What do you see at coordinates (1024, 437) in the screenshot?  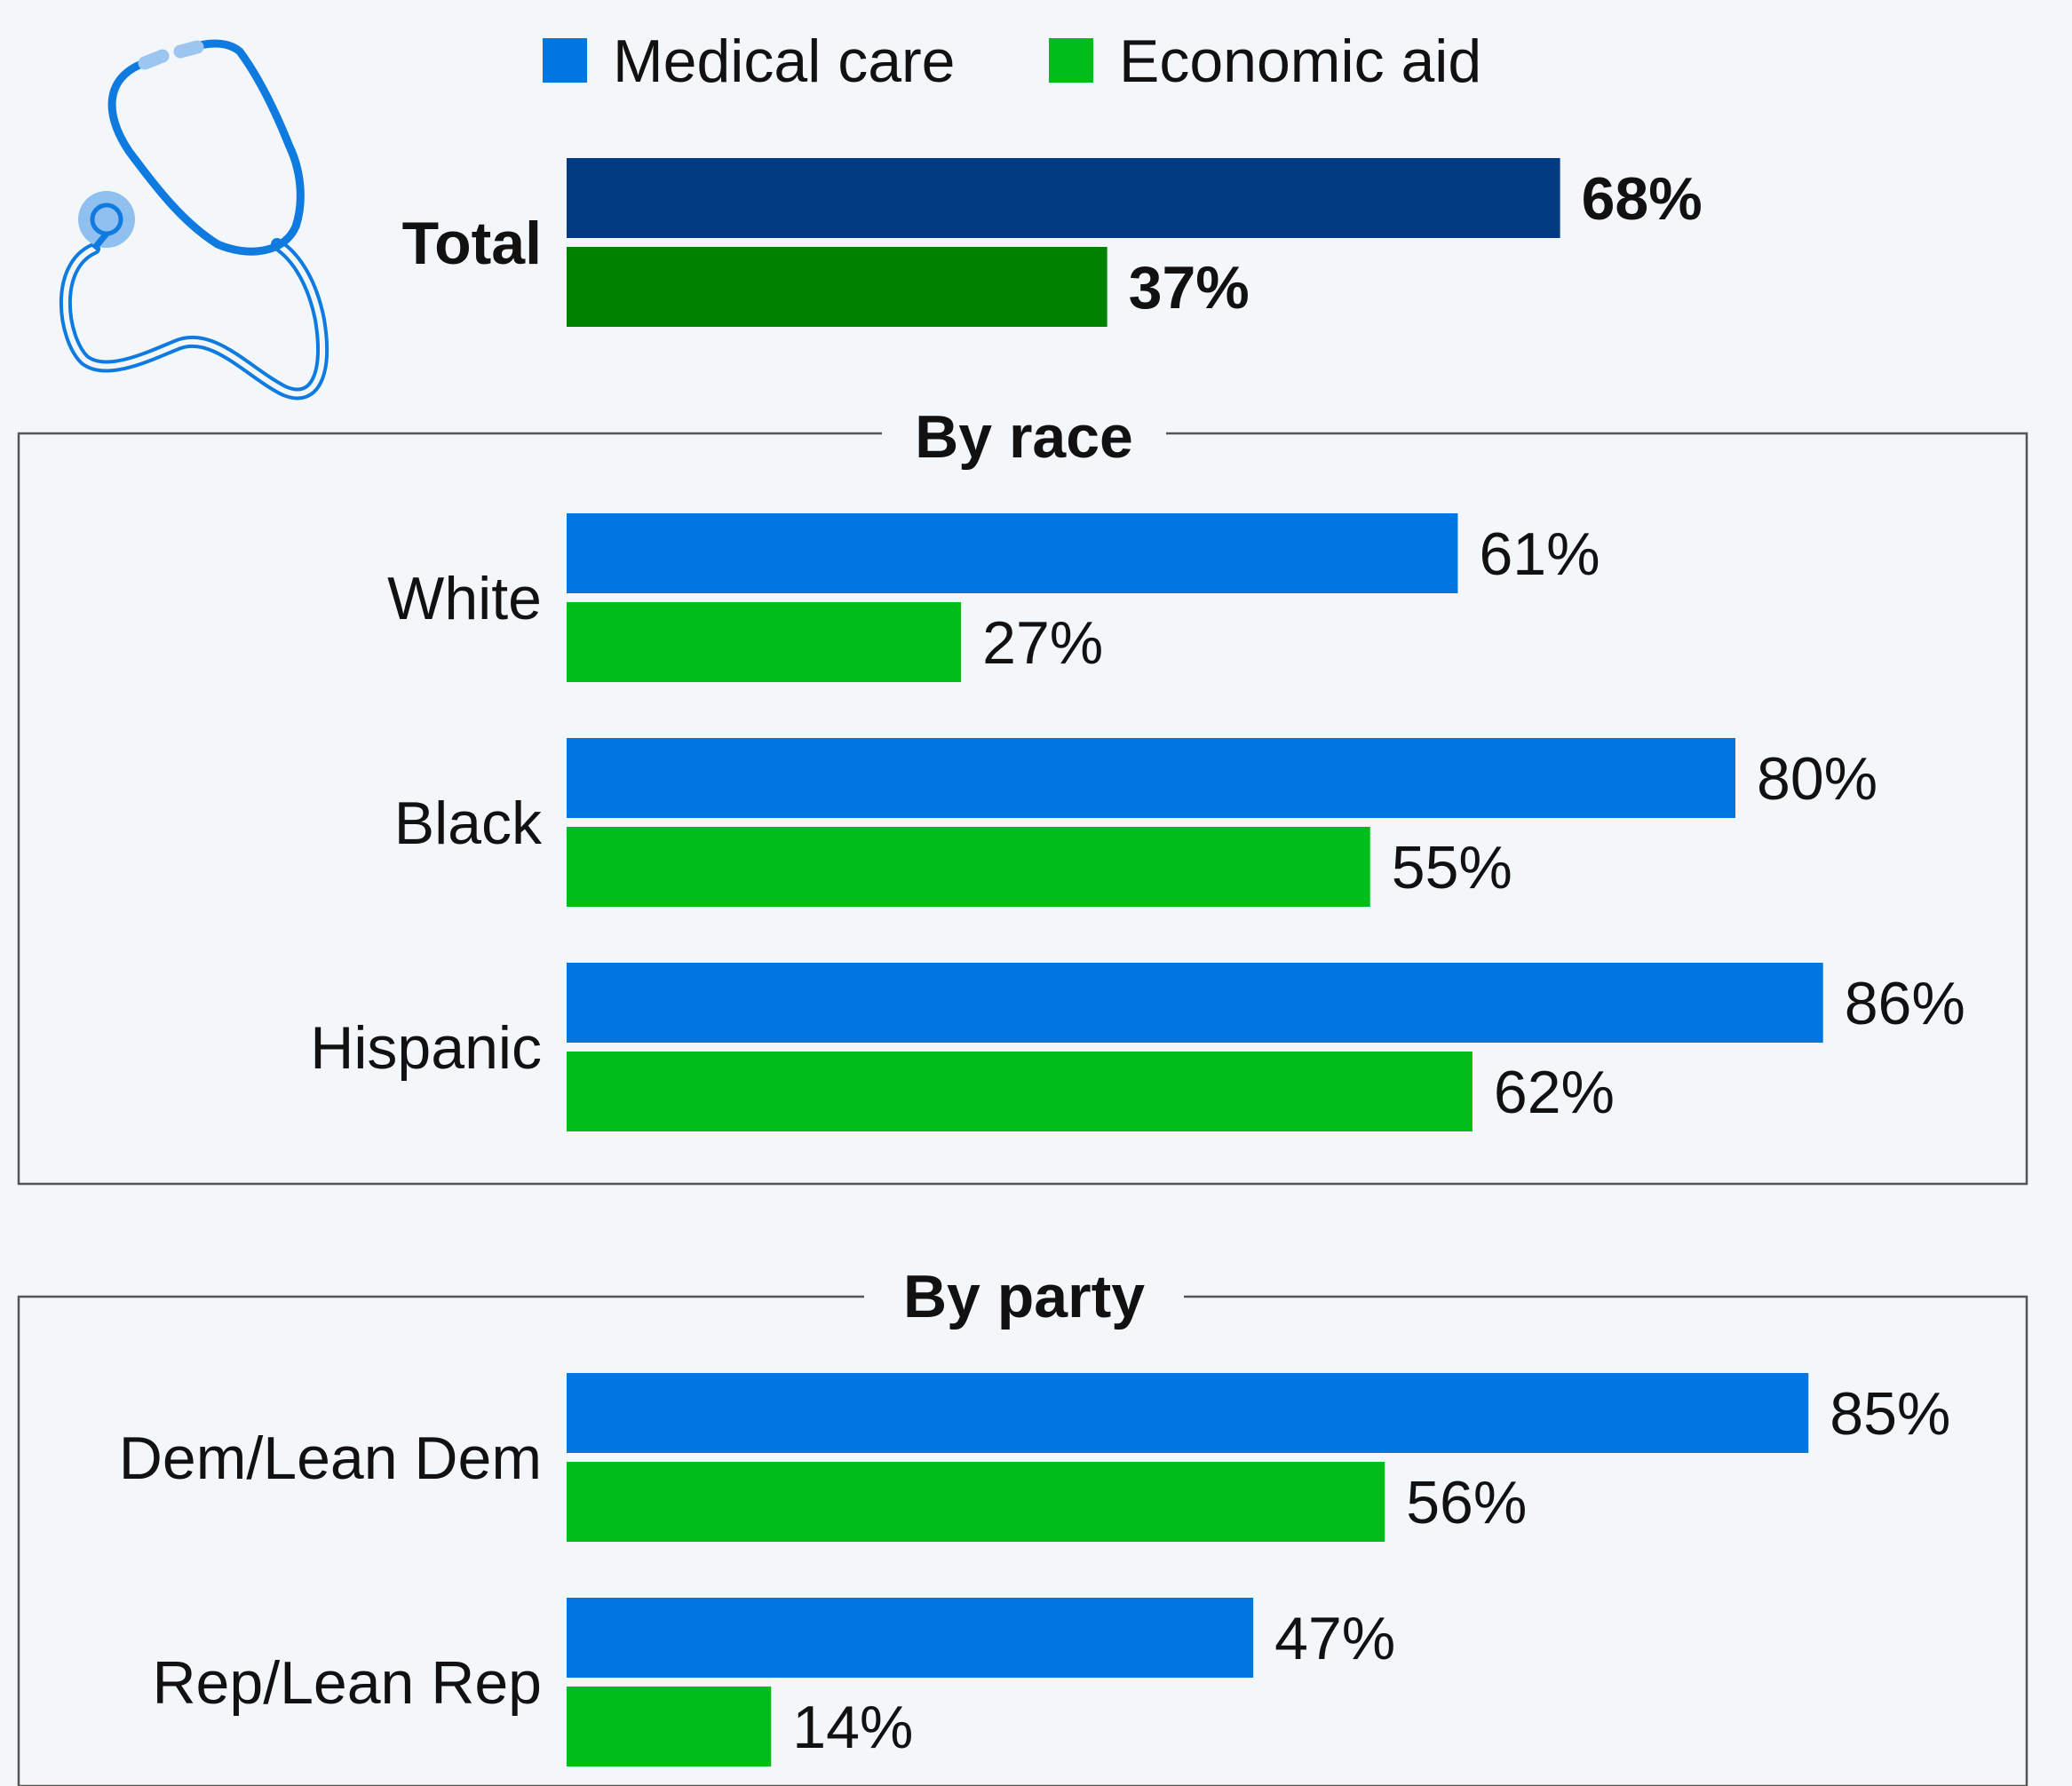 I see `section-title-race: By race` at bounding box center [1024, 437].